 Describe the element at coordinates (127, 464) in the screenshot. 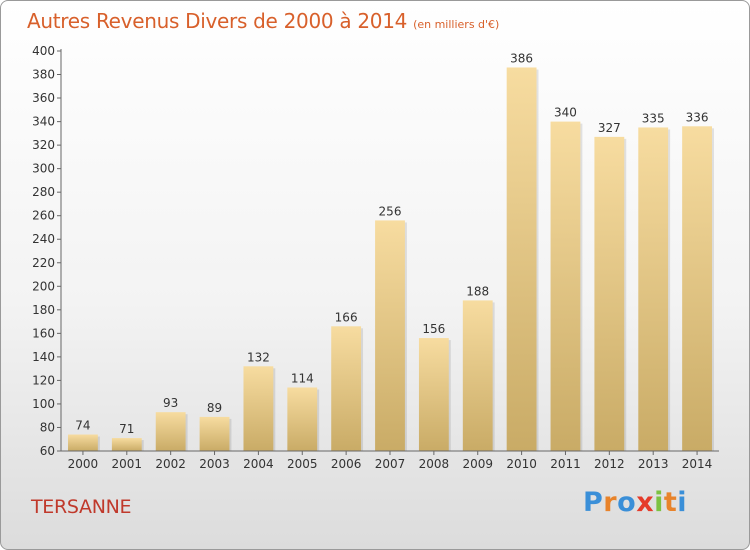

I see `x-tick-label: 2001` at that location.